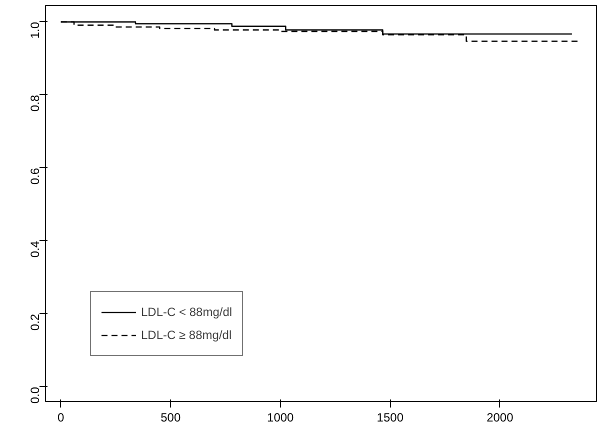 The image size is (598, 441). I want to click on x-tick-label: 1000, so click(280, 417).